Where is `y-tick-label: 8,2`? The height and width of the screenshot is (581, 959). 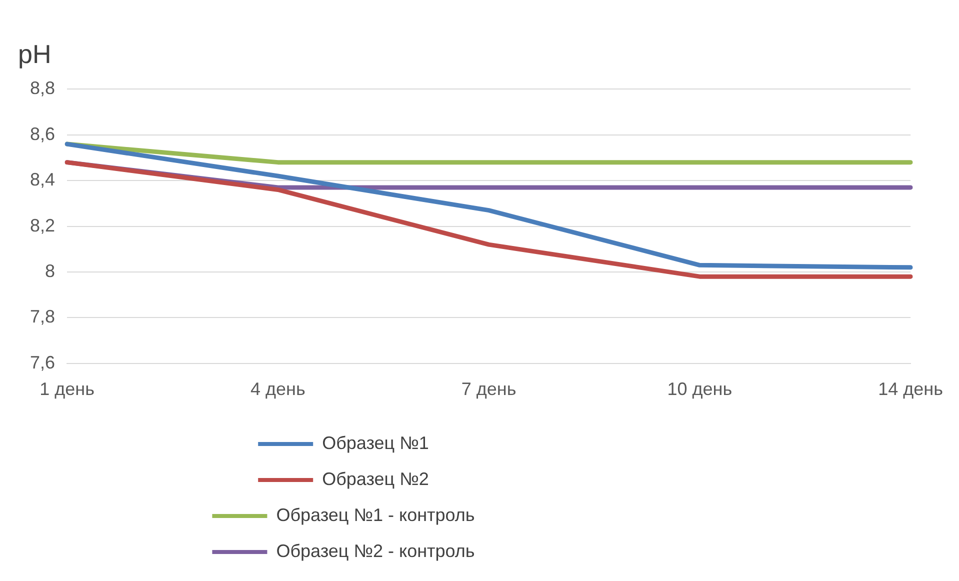 y-tick-label: 8,2 is located at coordinates (43, 225).